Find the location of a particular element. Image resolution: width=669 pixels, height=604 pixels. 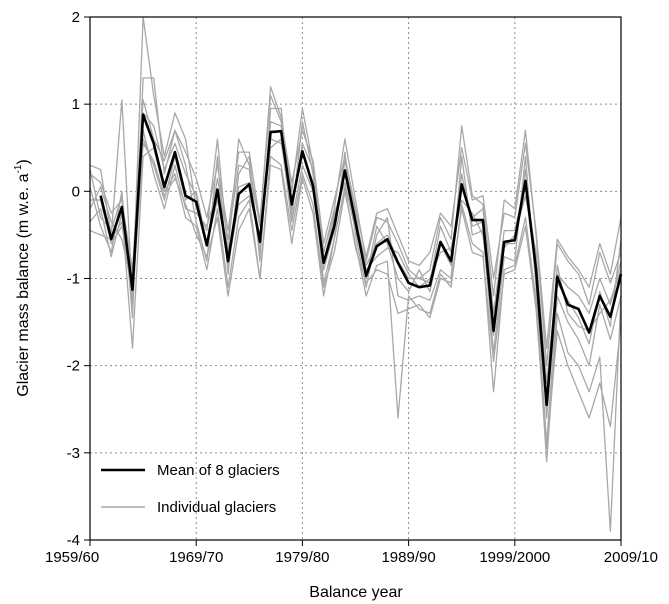

y-tick-label: 1 is located at coordinates (76, 104).